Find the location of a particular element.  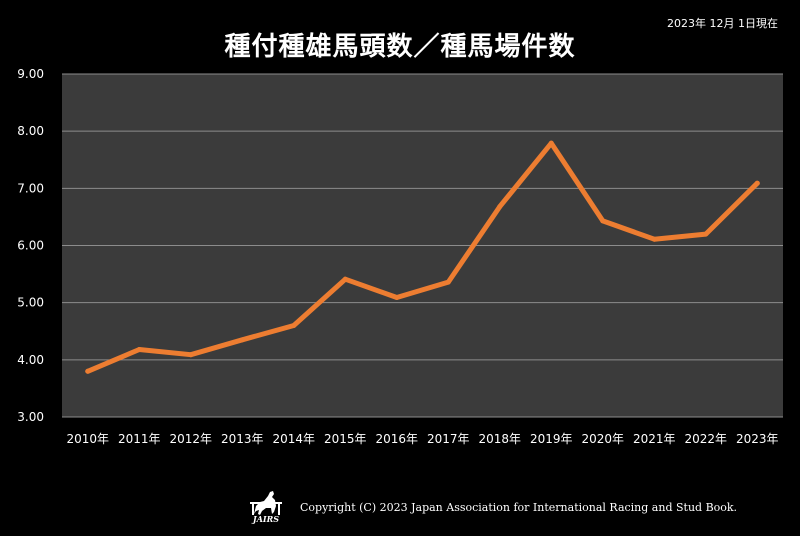

date-note: 2023年 12月 1日現在 is located at coordinates (722, 23).